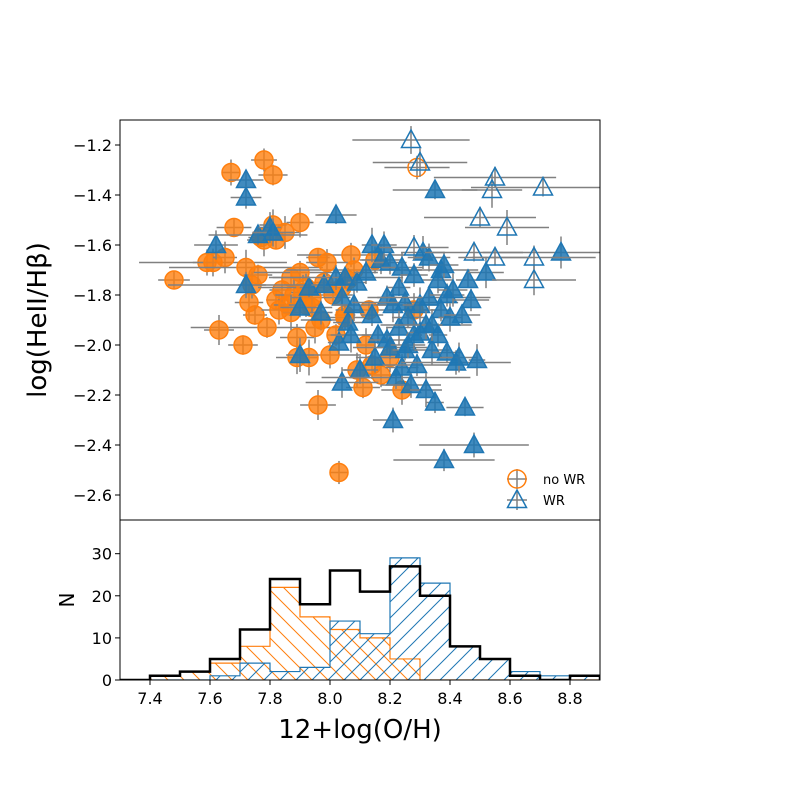  What do you see at coordinates (509, 698) in the screenshot?
I see `x-tick-label: 8.6` at bounding box center [509, 698].